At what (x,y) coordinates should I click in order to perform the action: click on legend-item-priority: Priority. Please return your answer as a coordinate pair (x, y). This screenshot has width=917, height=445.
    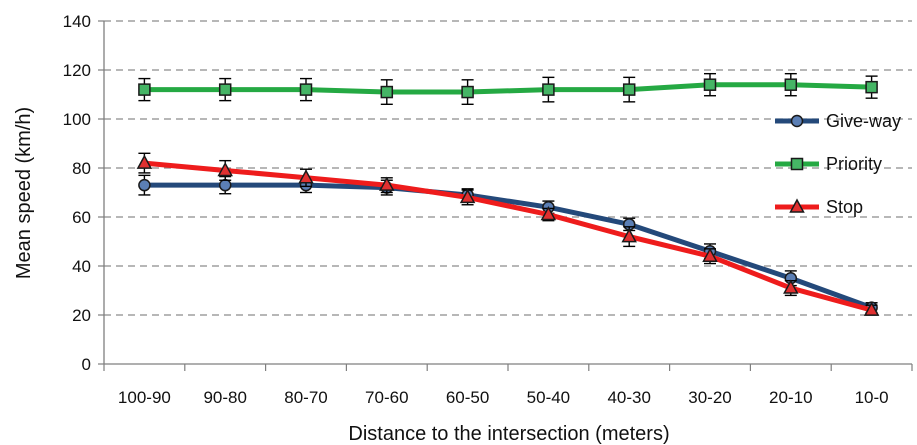
    Looking at the image, I should click on (828, 164).